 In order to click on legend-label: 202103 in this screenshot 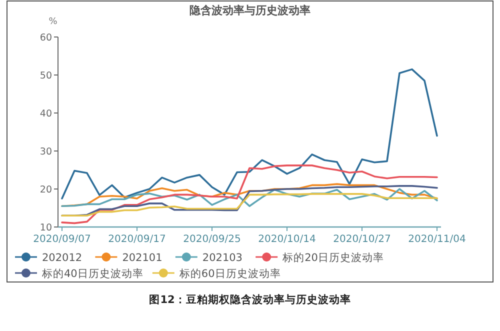, I will do `click(222, 258)`.